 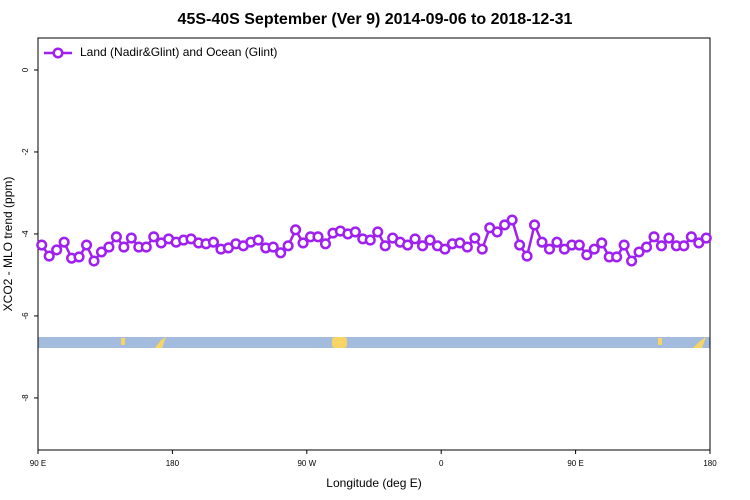 What do you see at coordinates (25, 398) in the screenshot?
I see `y-tick-label: -8` at bounding box center [25, 398].